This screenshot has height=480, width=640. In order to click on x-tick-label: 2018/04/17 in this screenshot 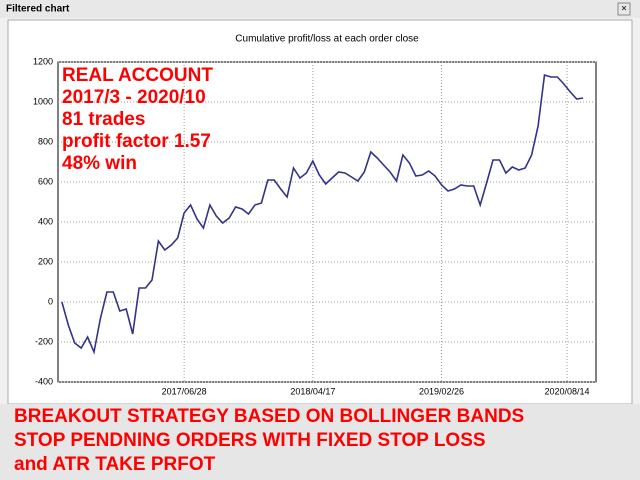, I will do `click(312, 391)`.